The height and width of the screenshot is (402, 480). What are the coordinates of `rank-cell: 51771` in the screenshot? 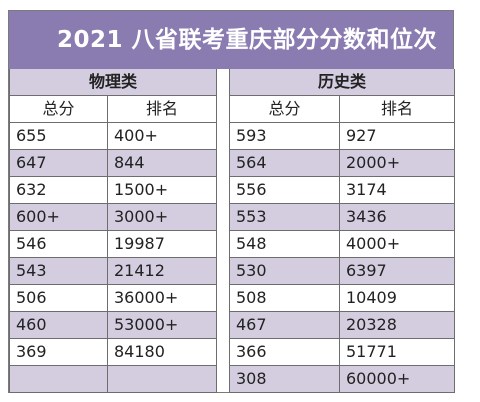 It's located at (371, 351).